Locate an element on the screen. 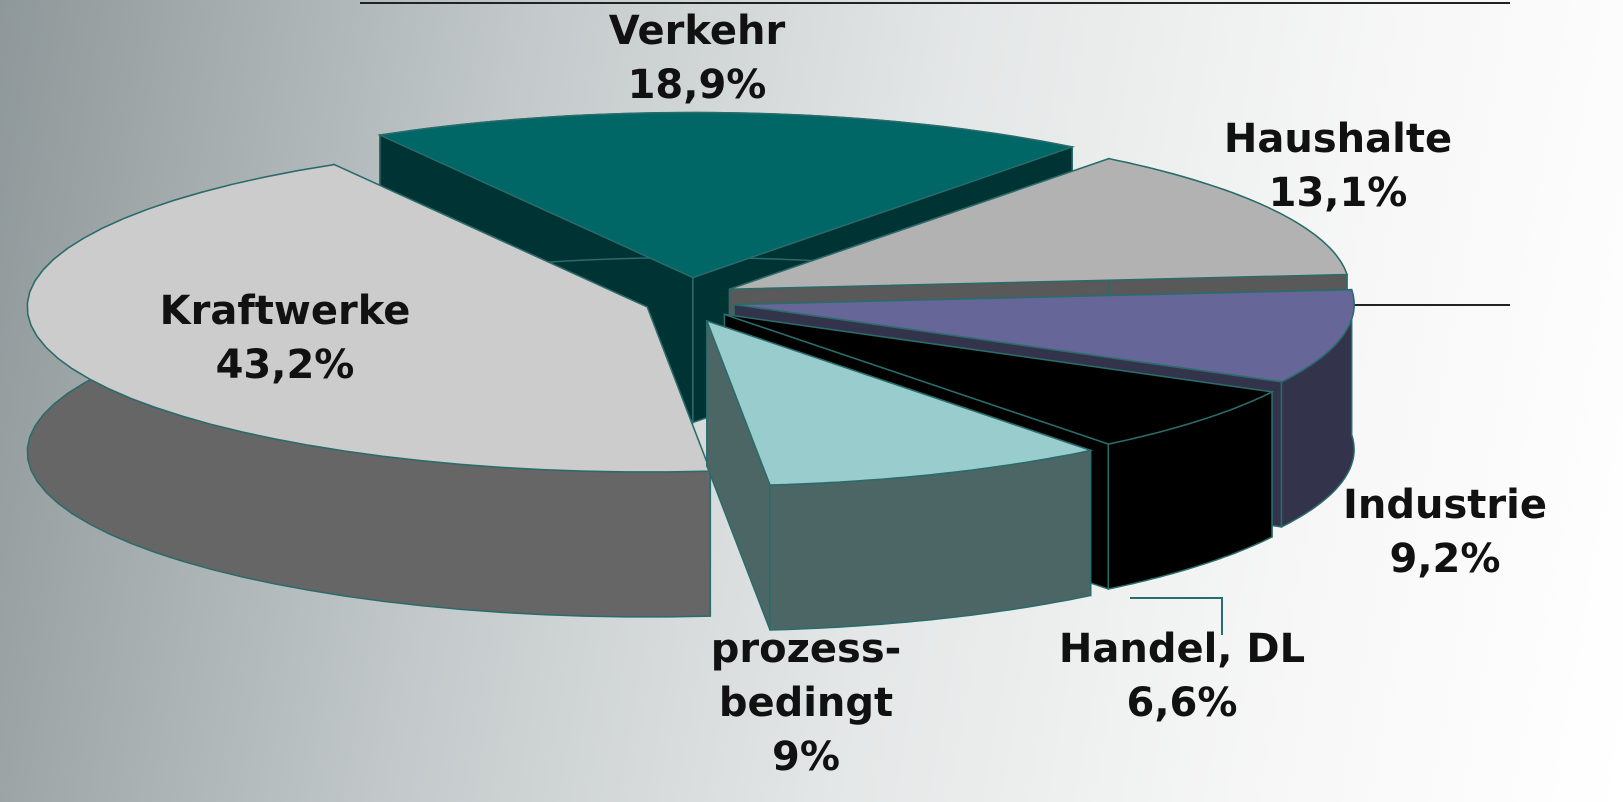  slice-label: Handel, DL 6,6% is located at coordinates (1182, 676).